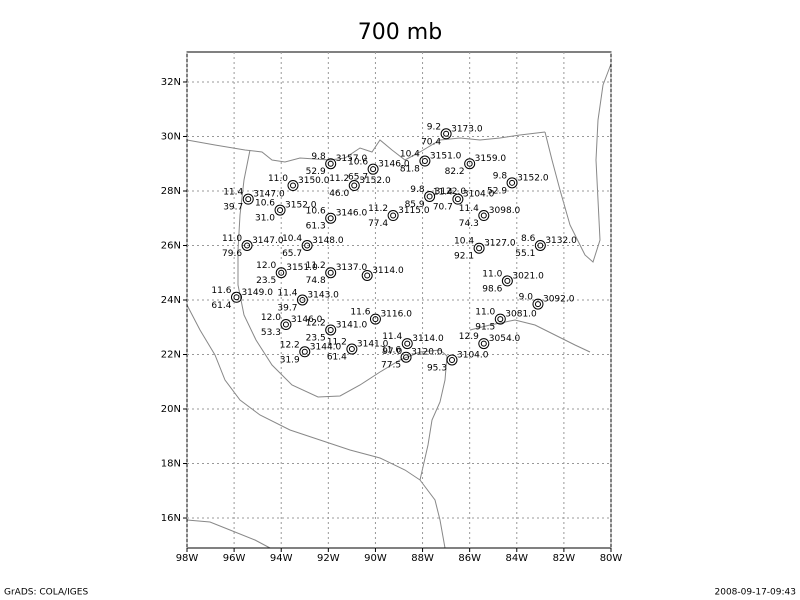 The height and width of the screenshot is (600, 800). Describe the element at coordinates (564, 558) in the screenshot. I see `lon-label: 82W` at that location.